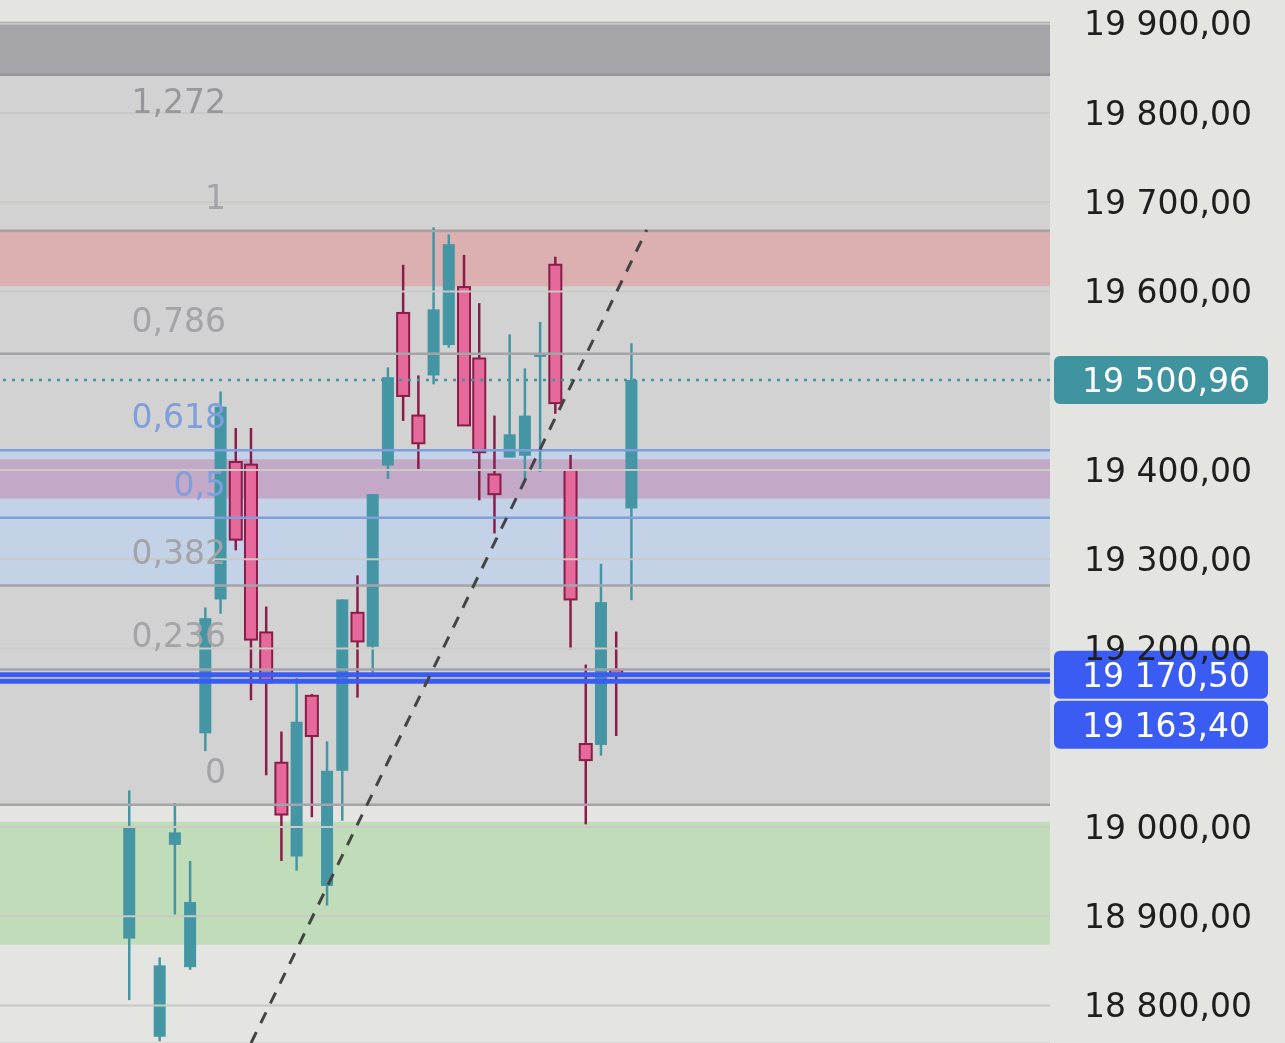 The width and height of the screenshot is (1285, 1043). Describe the element at coordinates (1168, 1006) in the screenshot. I see `y-tick-label: 18 800,00` at that location.